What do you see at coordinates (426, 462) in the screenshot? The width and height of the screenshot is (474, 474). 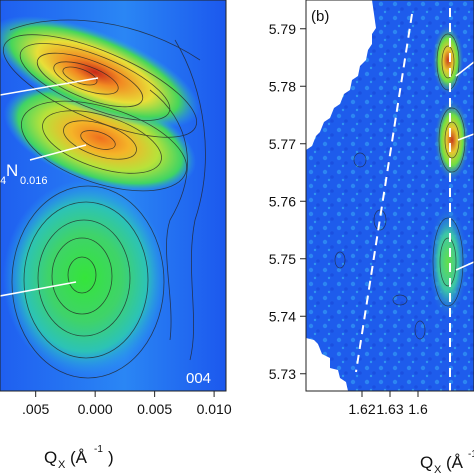 I see `panel-b-xlabel: Q` at bounding box center [426, 462].